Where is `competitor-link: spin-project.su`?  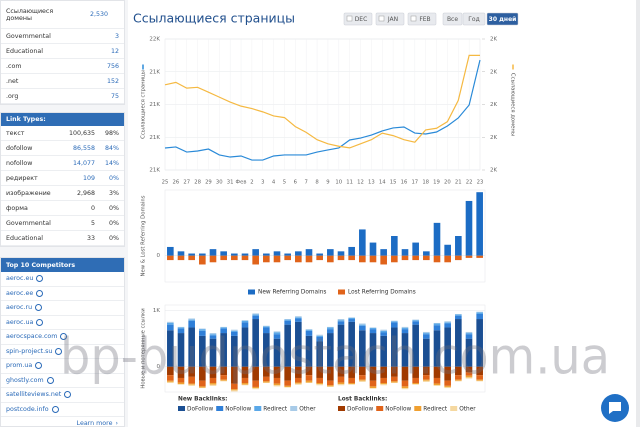
competitor-link: spin-project.su is located at coordinates (29, 351).